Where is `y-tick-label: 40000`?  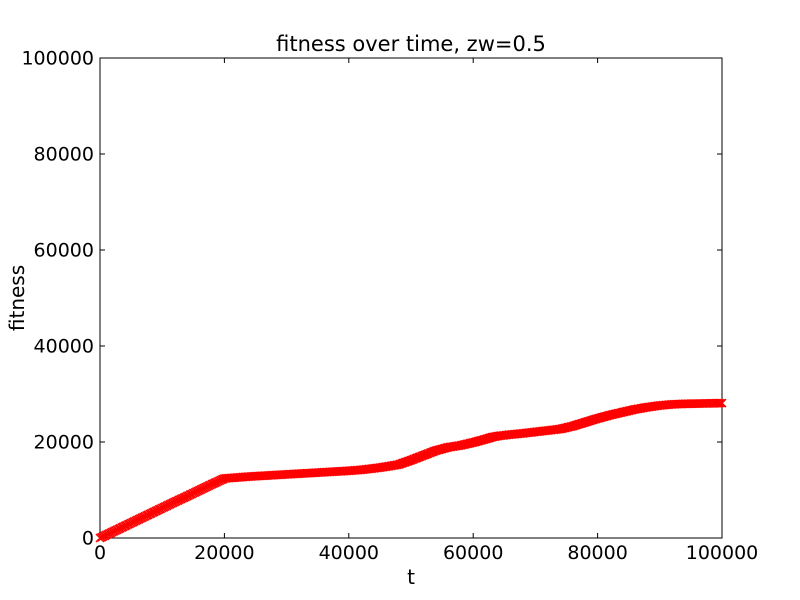
y-tick-label: 40000 is located at coordinates (64, 347).